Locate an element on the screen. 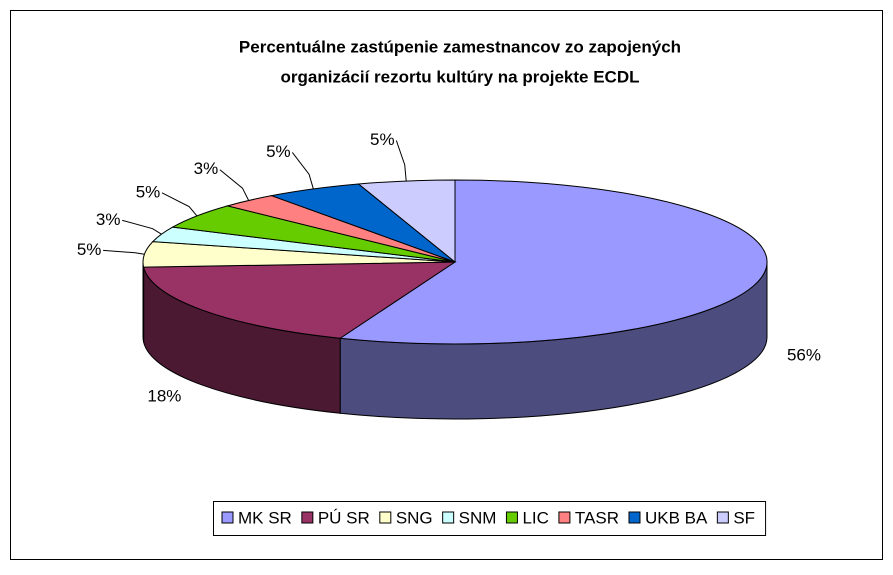  data-label: 18% is located at coordinates (164, 396).